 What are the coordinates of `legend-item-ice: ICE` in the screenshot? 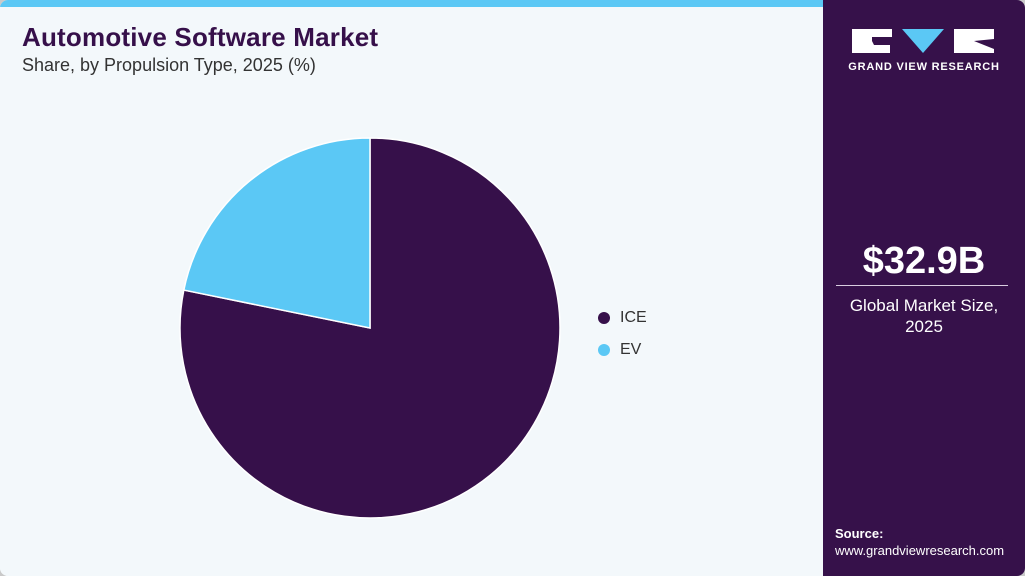 It's located at (622, 318).